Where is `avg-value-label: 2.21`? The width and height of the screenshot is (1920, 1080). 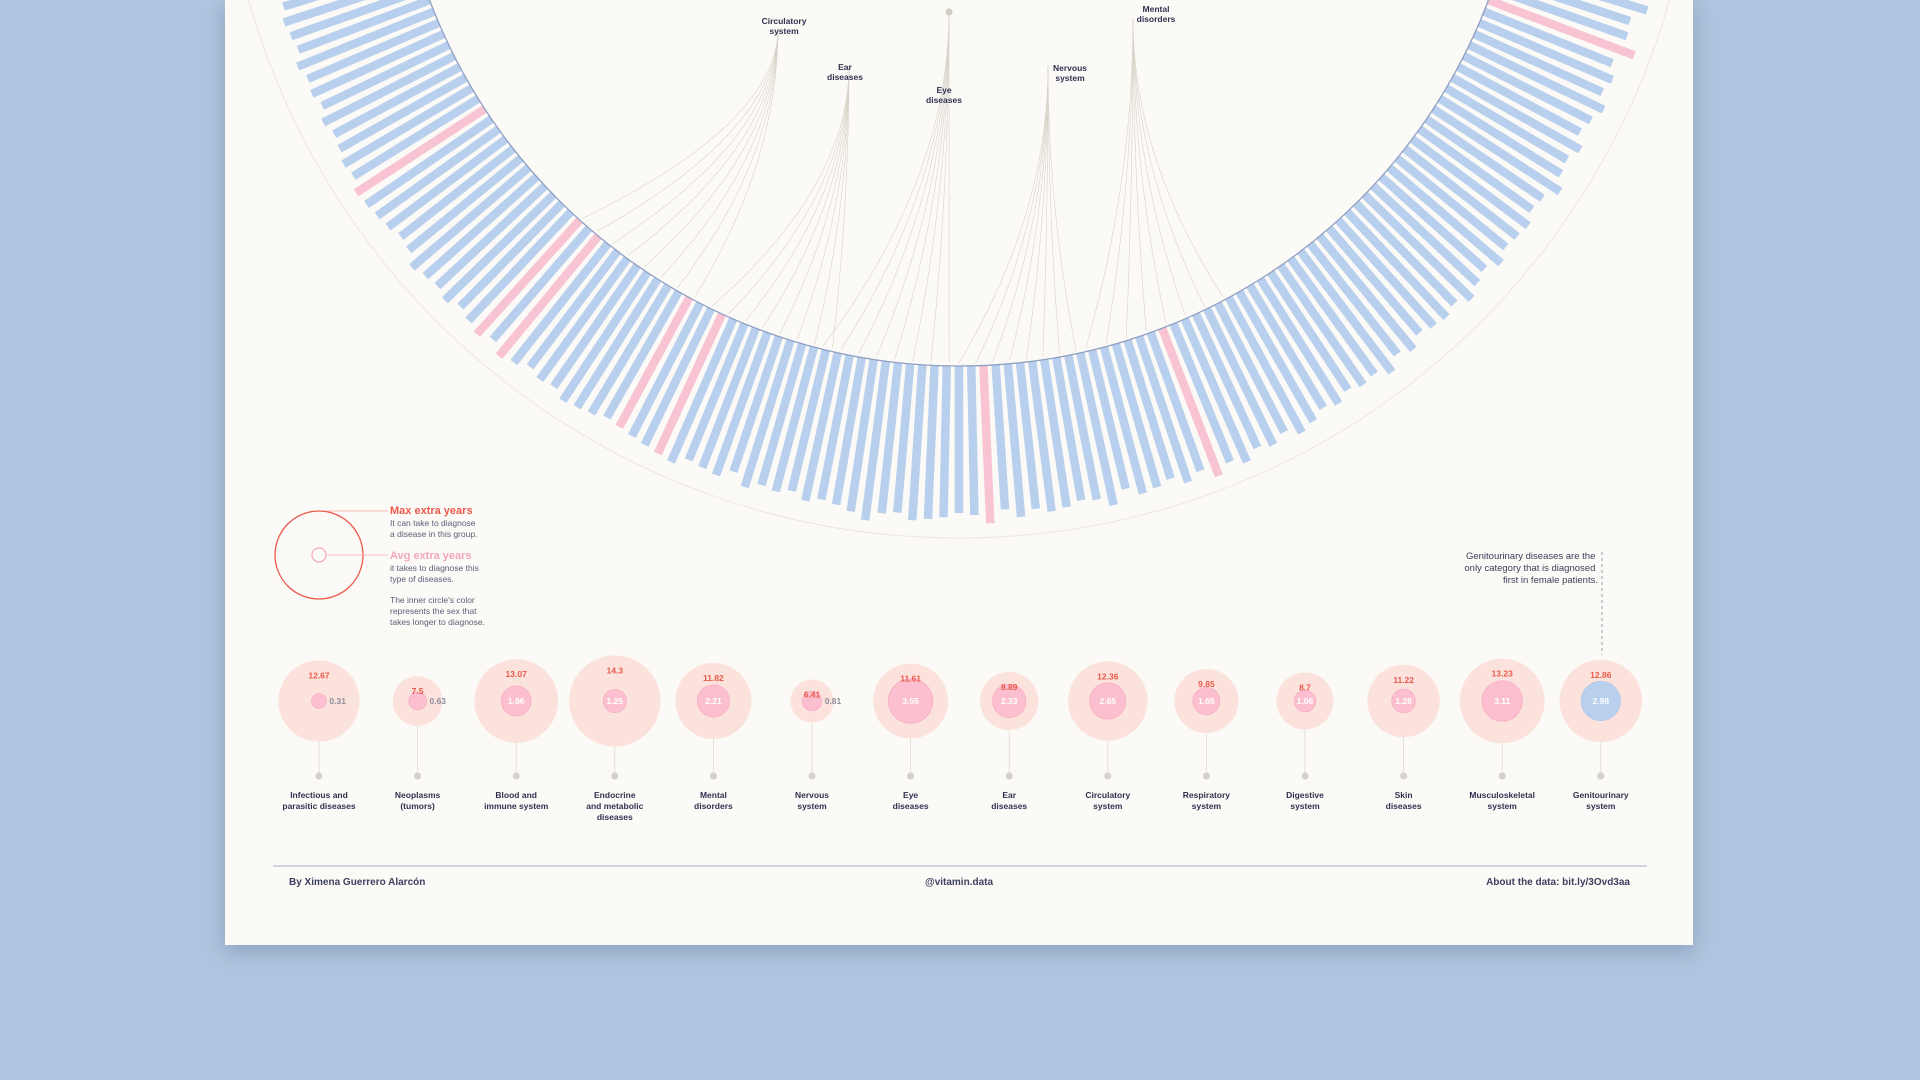
avg-value-label: 2.21 is located at coordinates (713, 701).